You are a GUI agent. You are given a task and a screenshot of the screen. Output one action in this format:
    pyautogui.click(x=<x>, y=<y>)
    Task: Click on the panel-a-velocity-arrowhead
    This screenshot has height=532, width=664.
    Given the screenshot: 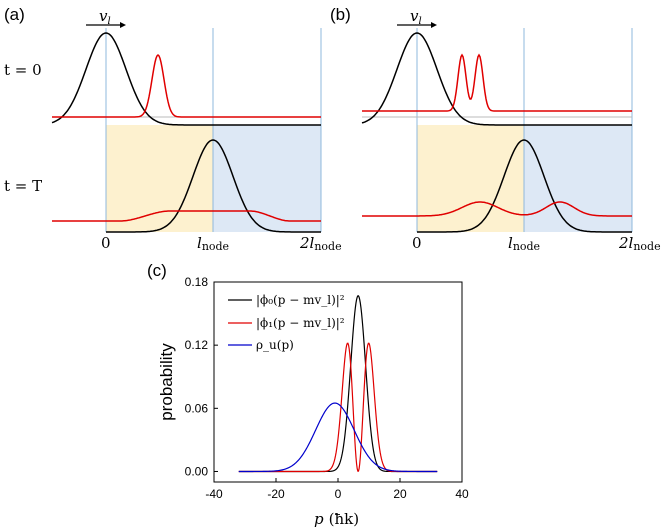 What is the action you would take?
    pyautogui.click(x=123, y=25)
    